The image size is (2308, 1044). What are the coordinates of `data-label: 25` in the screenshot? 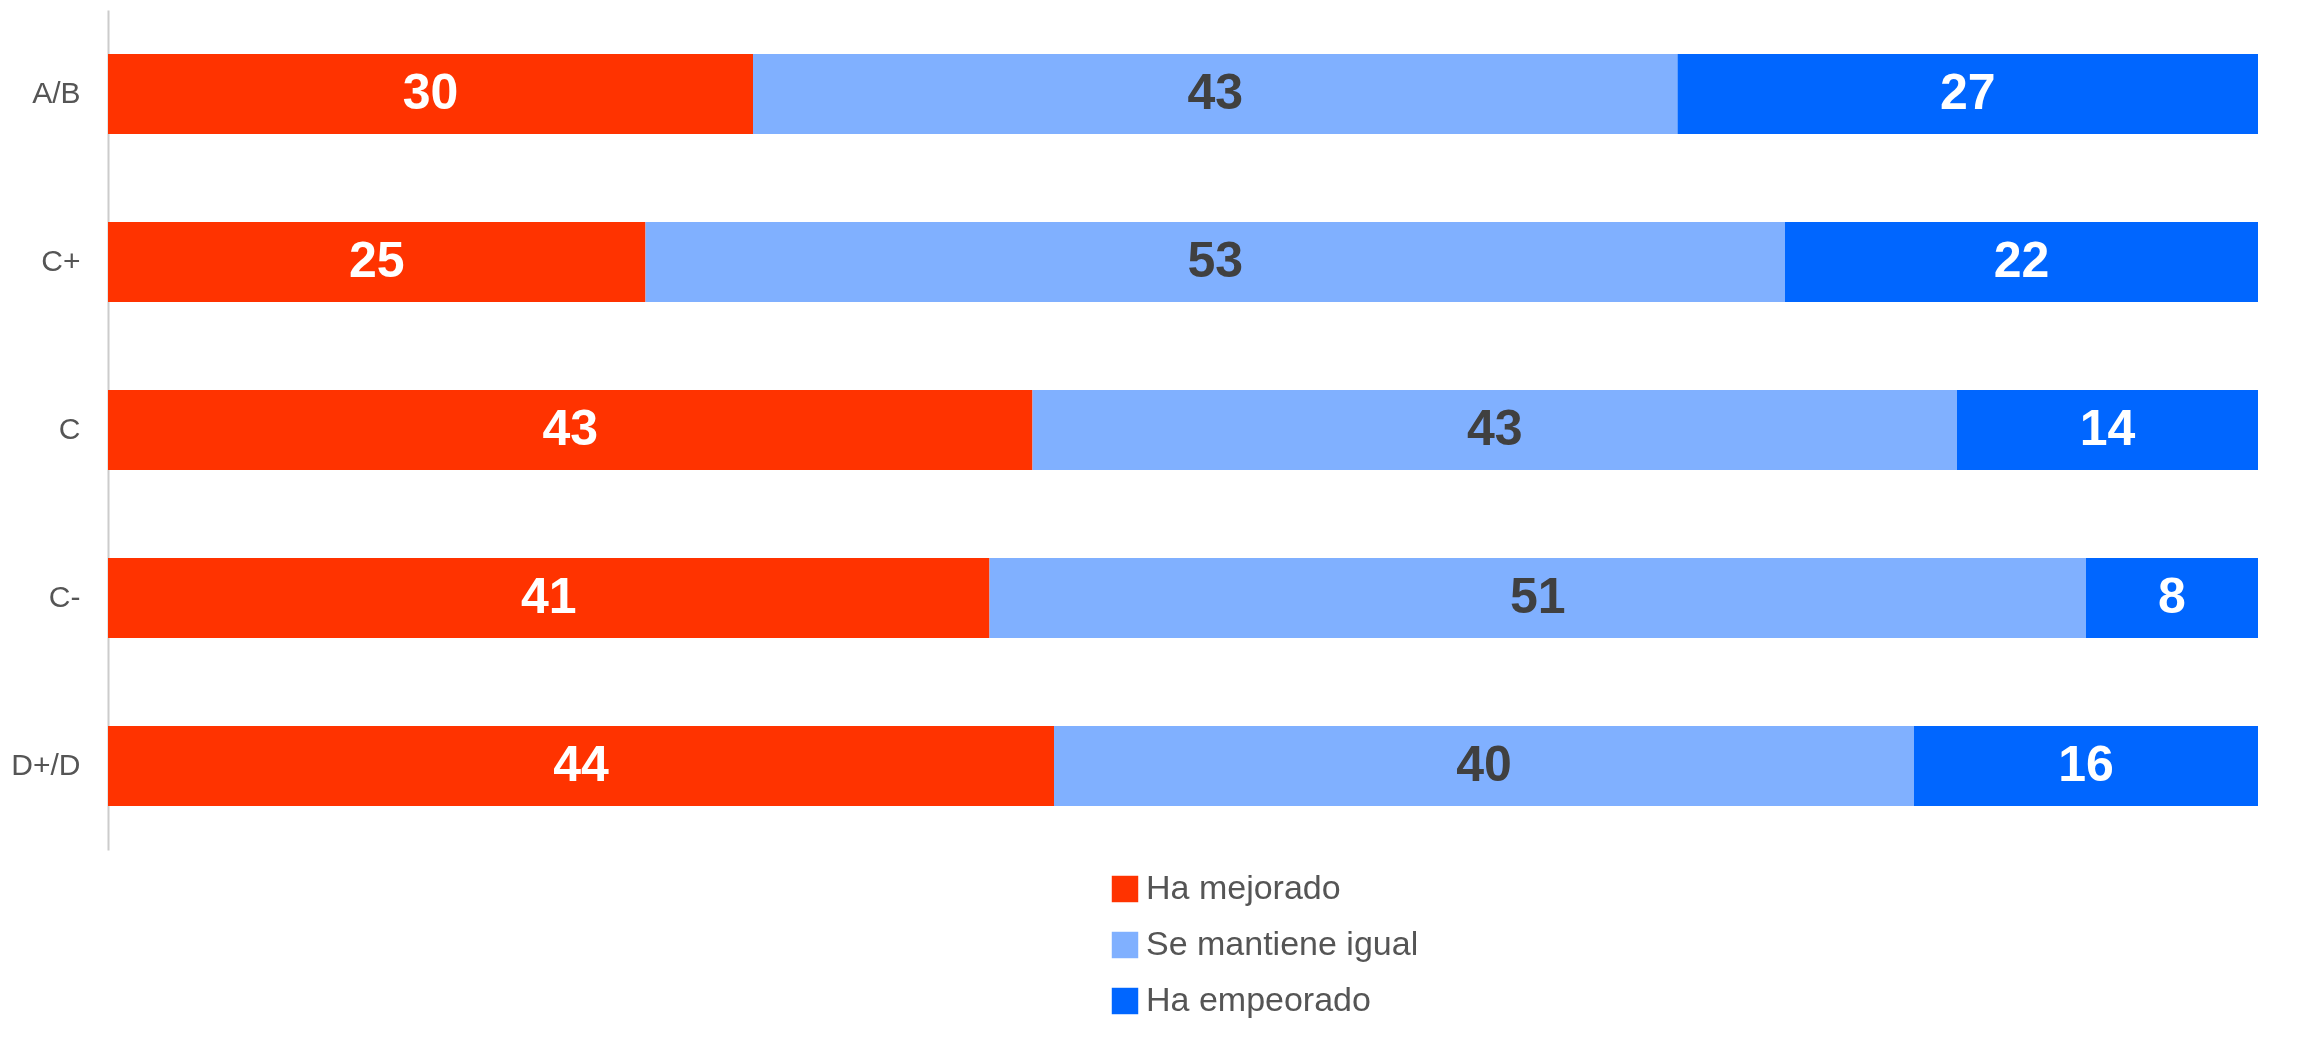 It's located at (376, 260).